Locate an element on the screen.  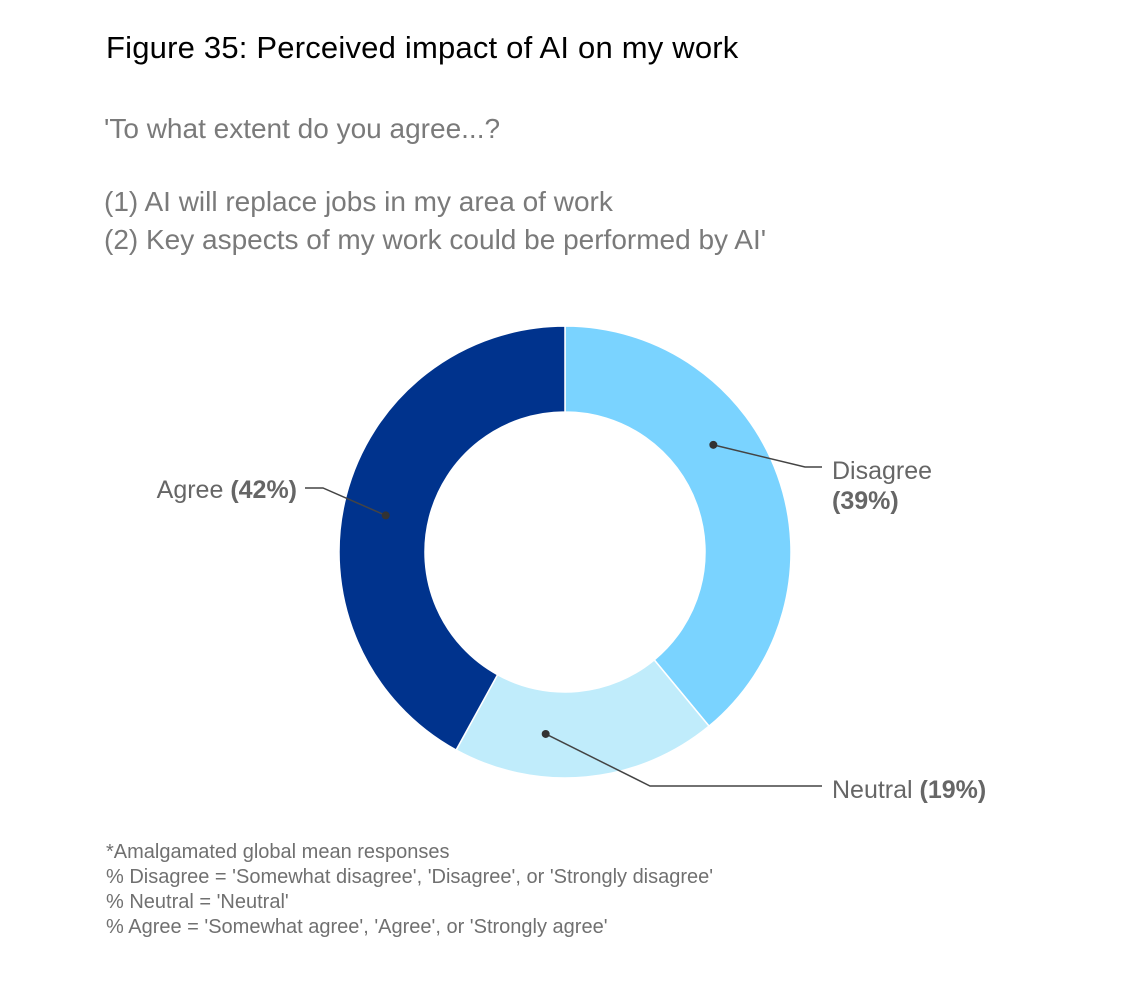
slice-name-disagree: Disagree is located at coordinates (882, 471).